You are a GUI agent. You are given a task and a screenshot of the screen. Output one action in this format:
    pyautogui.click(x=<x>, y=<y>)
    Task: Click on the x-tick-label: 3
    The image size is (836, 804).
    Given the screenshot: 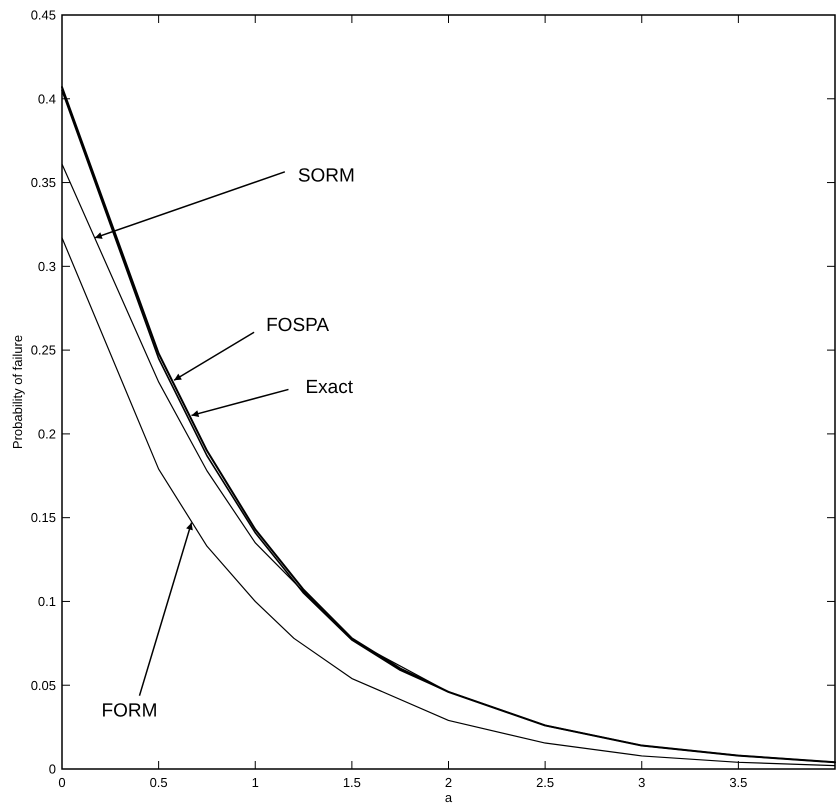 What is the action you would take?
    pyautogui.click(x=642, y=782)
    